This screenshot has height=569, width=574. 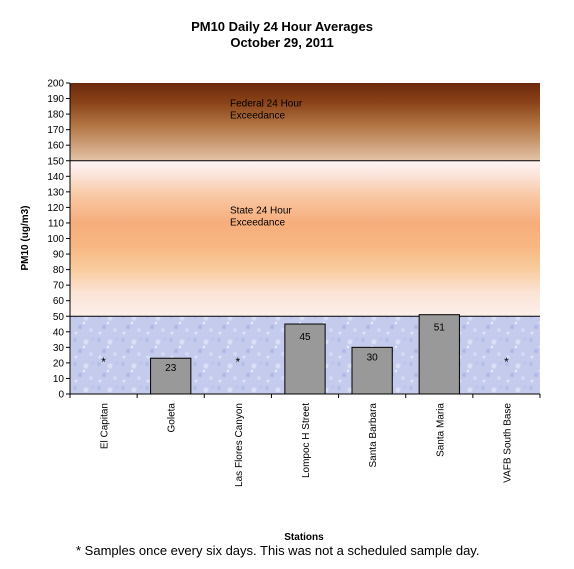 What do you see at coordinates (373, 435) in the screenshot?
I see `category-label-4: Santa Barbara` at bounding box center [373, 435].